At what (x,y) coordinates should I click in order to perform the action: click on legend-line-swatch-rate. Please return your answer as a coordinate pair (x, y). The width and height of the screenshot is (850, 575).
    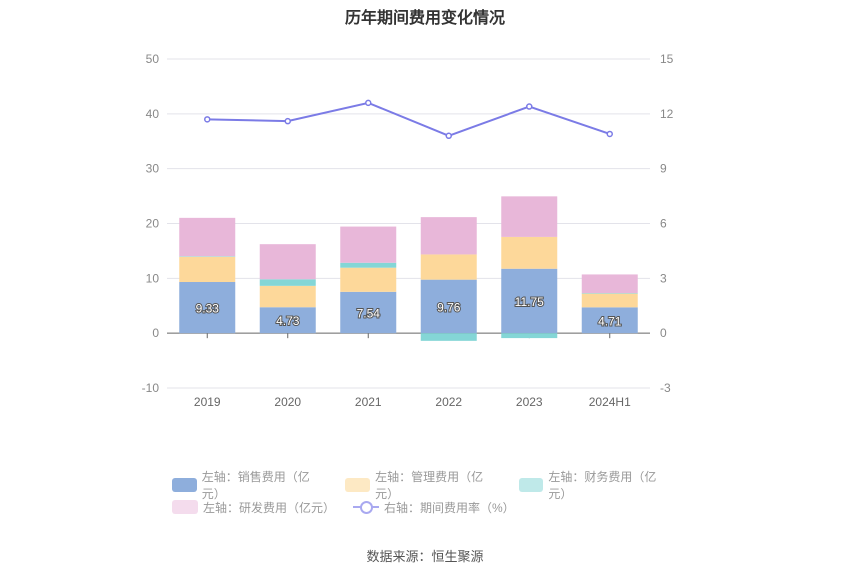
    Looking at the image, I should click on (366, 507).